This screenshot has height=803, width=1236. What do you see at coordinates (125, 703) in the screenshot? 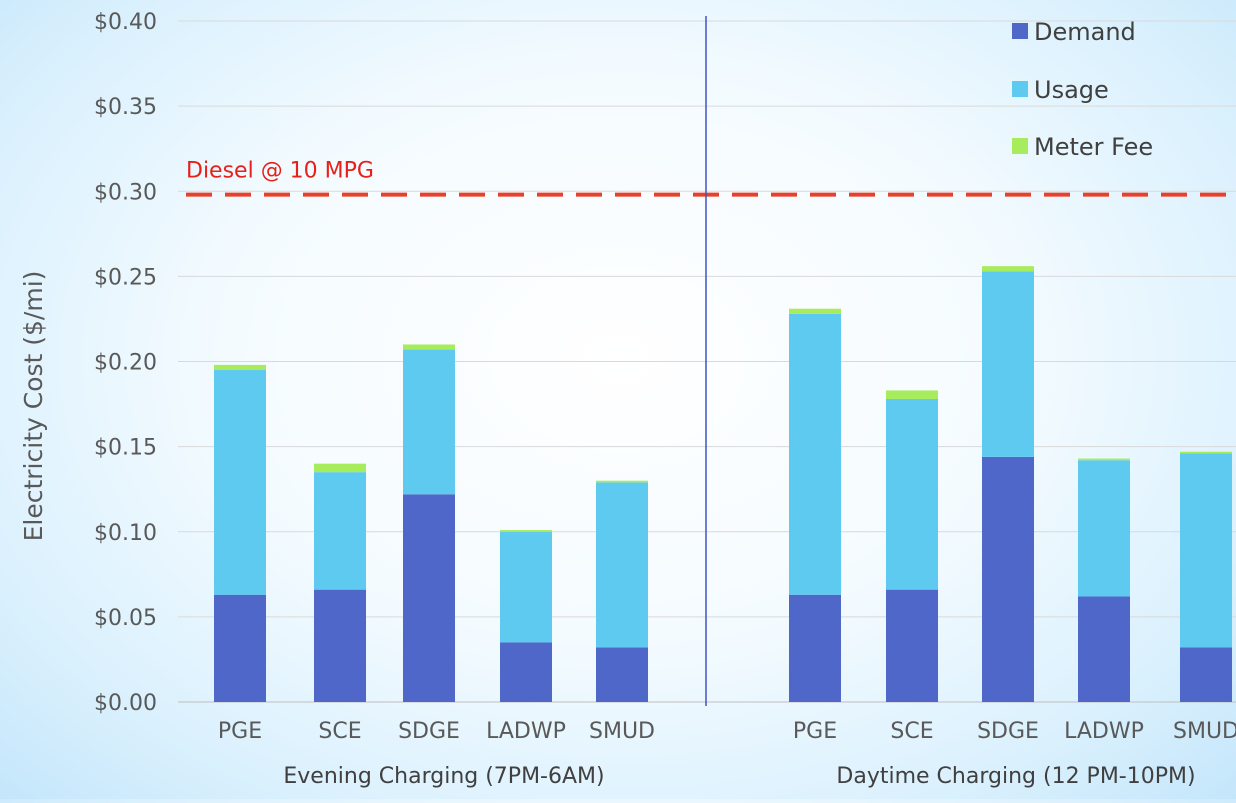
I see `y-tick-label: $0.00` at bounding box center [125, 703].